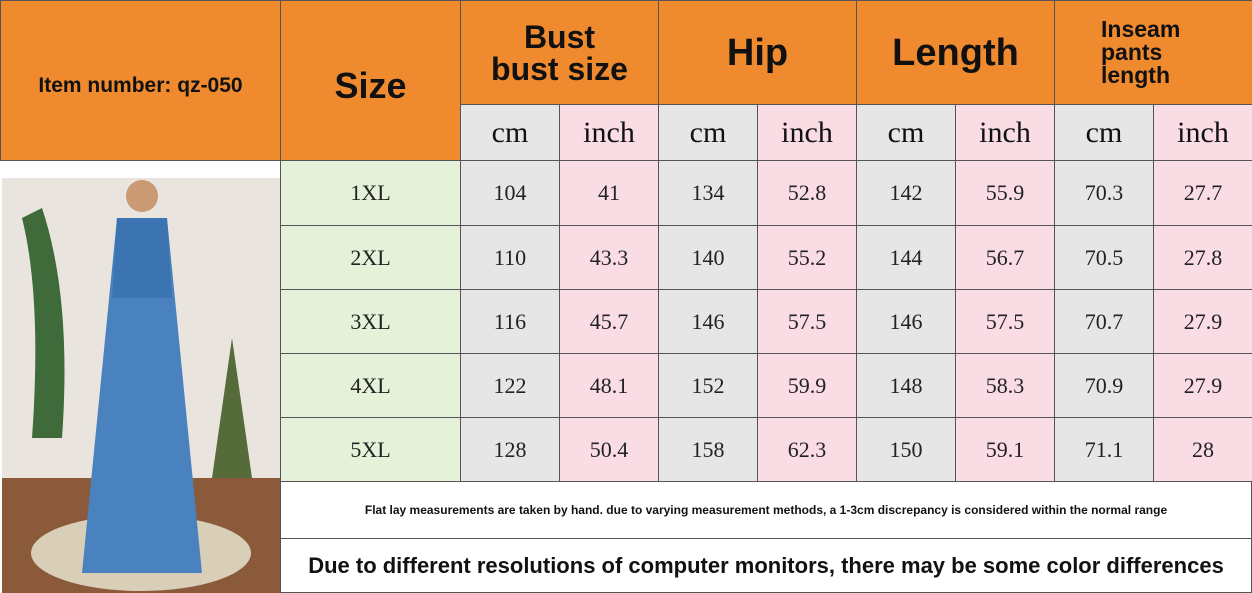 The height and width of the screenshot is (593, 1252). I want to click on measurement: 55.9, so click(1005, 192).